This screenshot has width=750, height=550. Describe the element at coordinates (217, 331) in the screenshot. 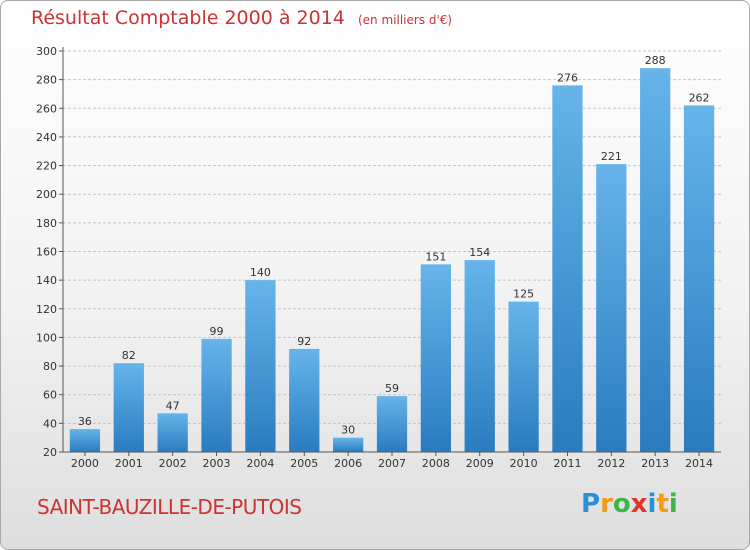

I see `bar-value-label: 99` at that location.